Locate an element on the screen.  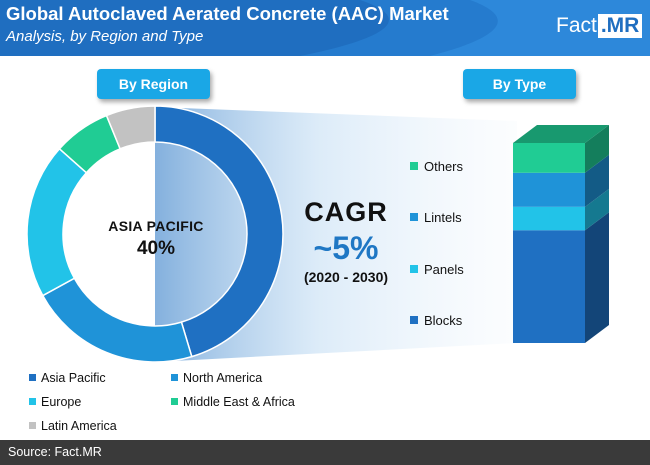
logo-text: Fact is located at coordinates (576, 25).